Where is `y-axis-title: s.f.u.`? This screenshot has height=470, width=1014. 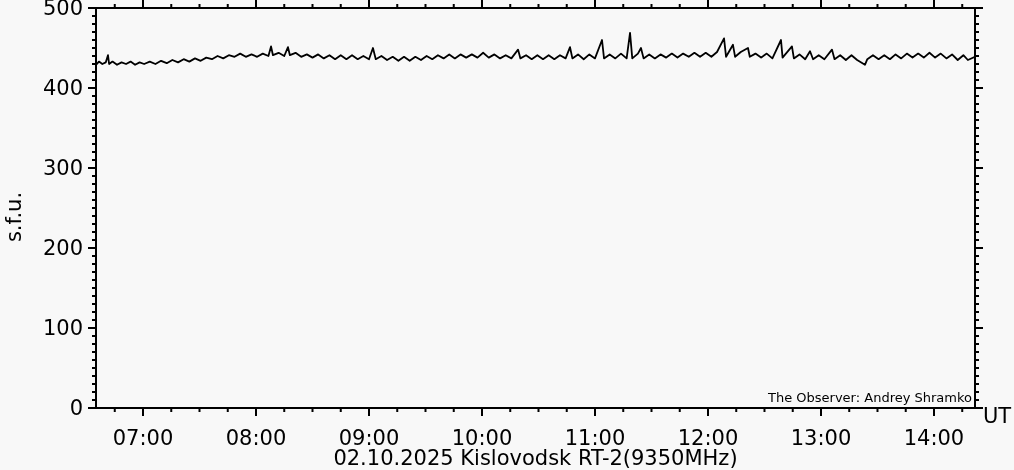
y-axis-title: s.f.u. is located at coordinates (14, 217).